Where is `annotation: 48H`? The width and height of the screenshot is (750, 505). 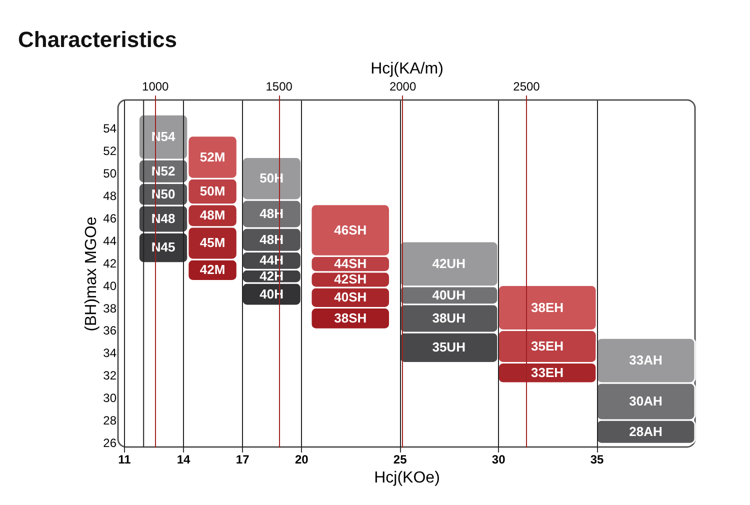
annotation: 48H is located at coordinates (272, 239).